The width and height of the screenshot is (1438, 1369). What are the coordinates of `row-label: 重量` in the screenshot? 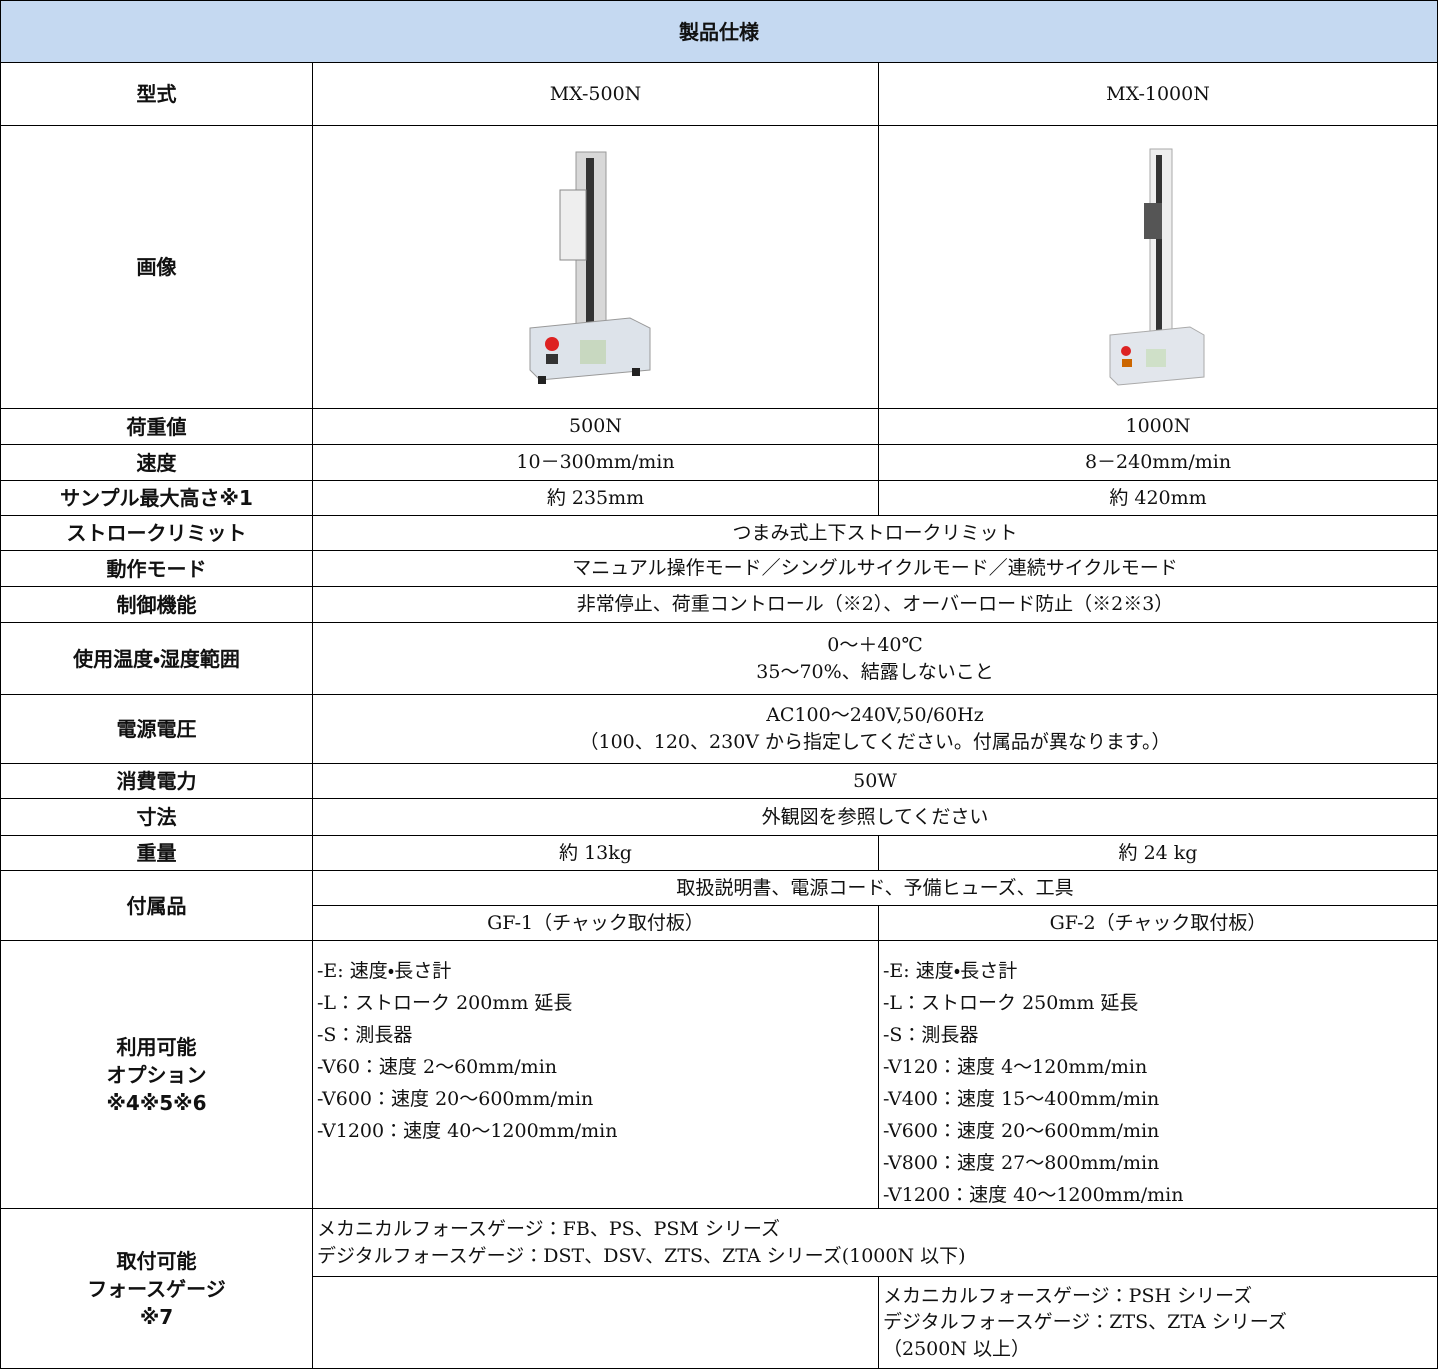 It's located at (156, 853).